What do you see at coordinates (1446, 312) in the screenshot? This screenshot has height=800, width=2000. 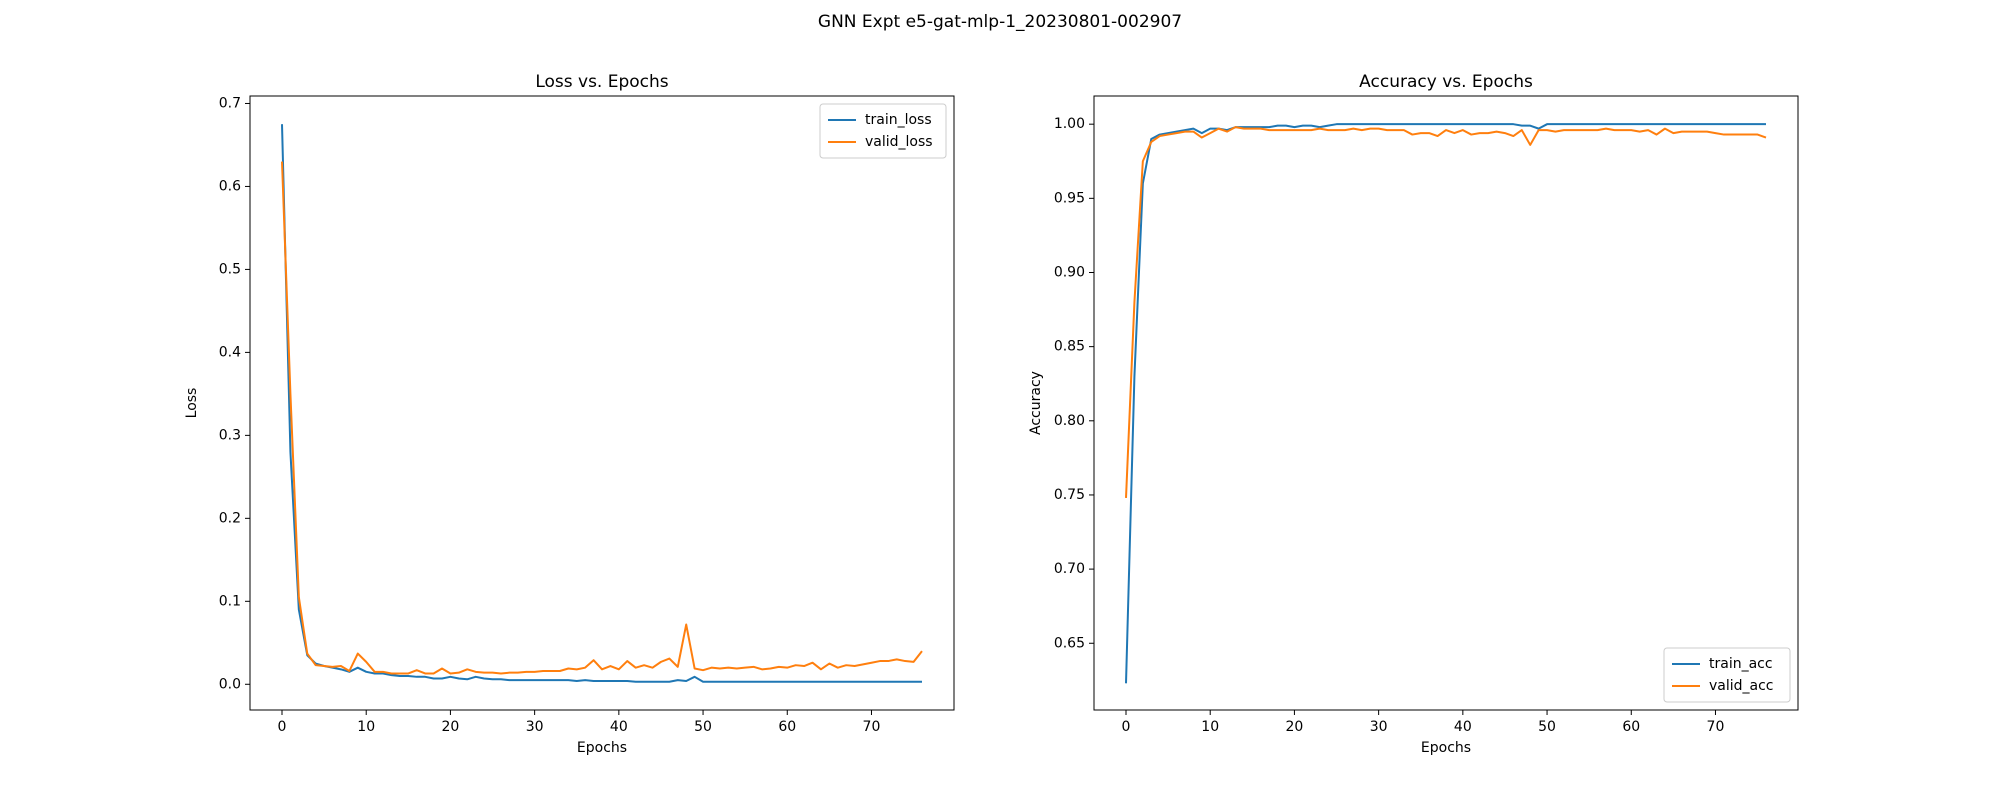 I see `data-line` at bounding box center [1446, 312].